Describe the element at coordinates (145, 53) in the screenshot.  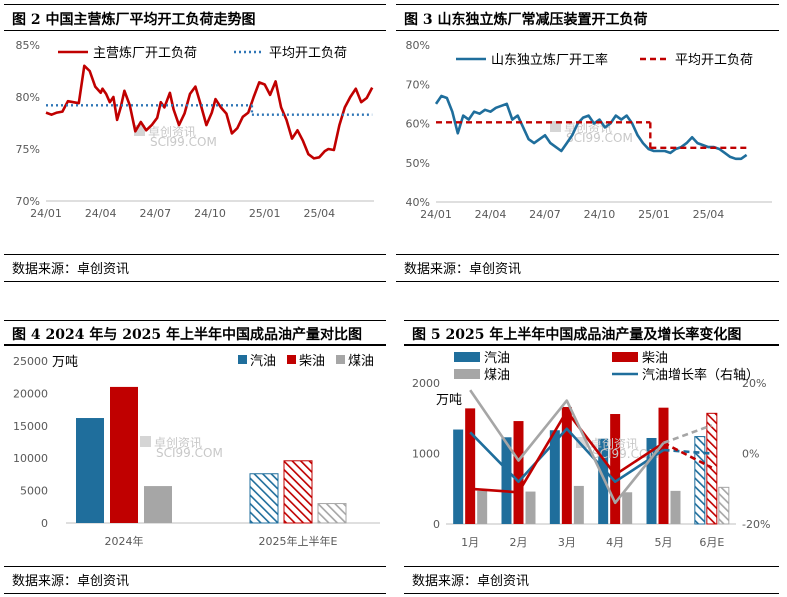
I see `legend-label-0: 主营炼厂开工负荷` at that location.